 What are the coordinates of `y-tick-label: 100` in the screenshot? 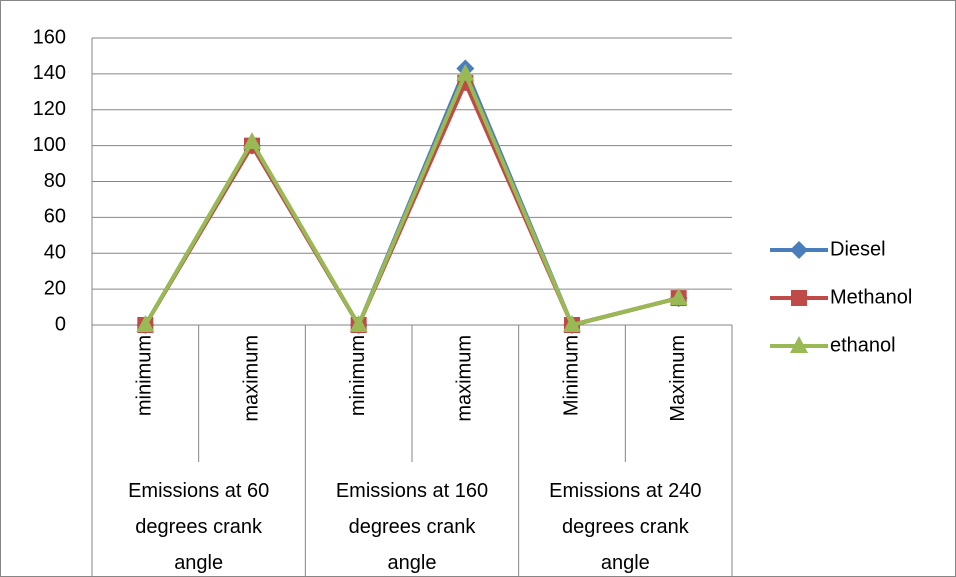 It's located at (49, 145).